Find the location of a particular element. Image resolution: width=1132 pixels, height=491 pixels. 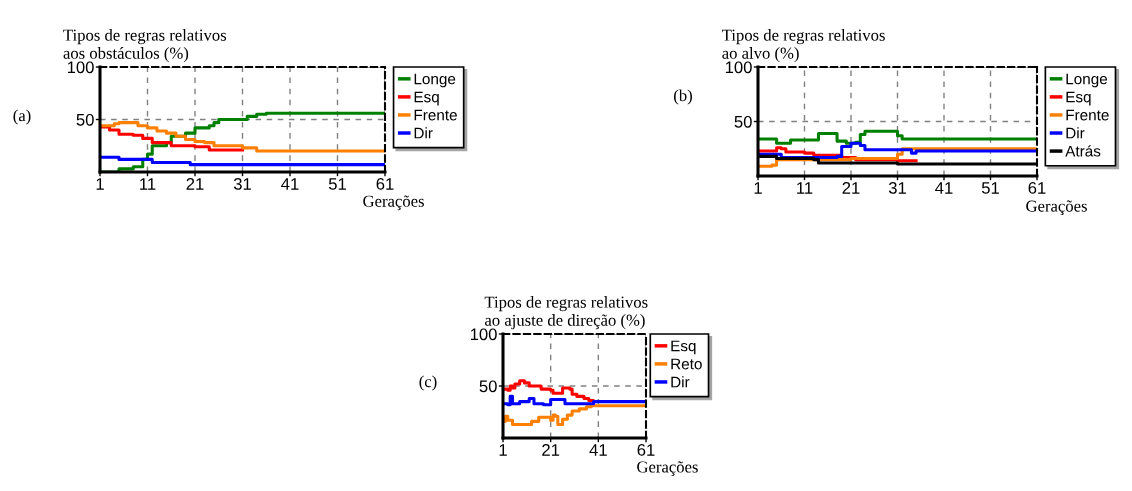

text: (b) is located at coordinates (683, 97).